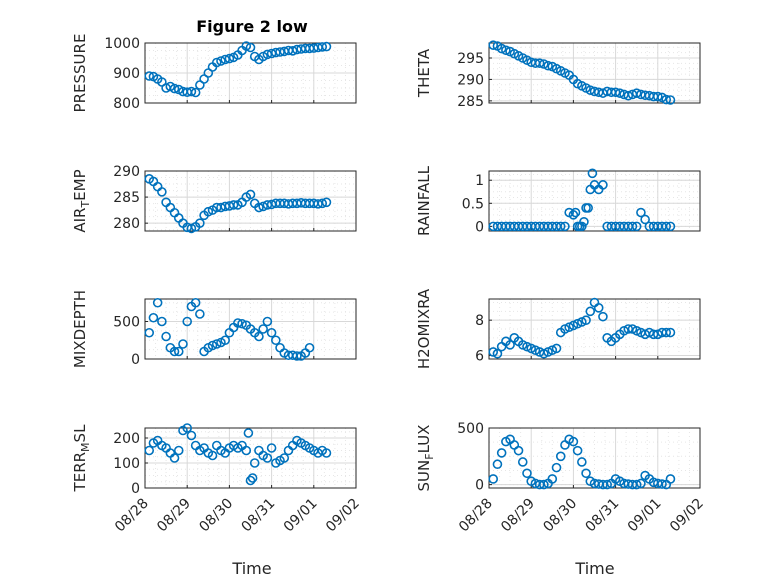  I want to click on panel-1: 800 900 1000 PRESSURE, so click(214, 73).